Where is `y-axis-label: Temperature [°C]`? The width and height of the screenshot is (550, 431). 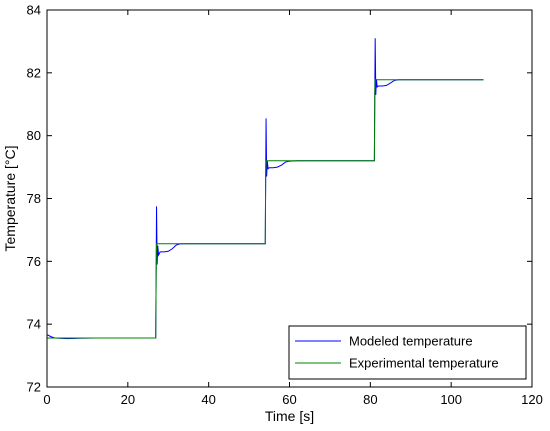 y-axis-label: Temperature [°C] is located at coordinates (10, 199).